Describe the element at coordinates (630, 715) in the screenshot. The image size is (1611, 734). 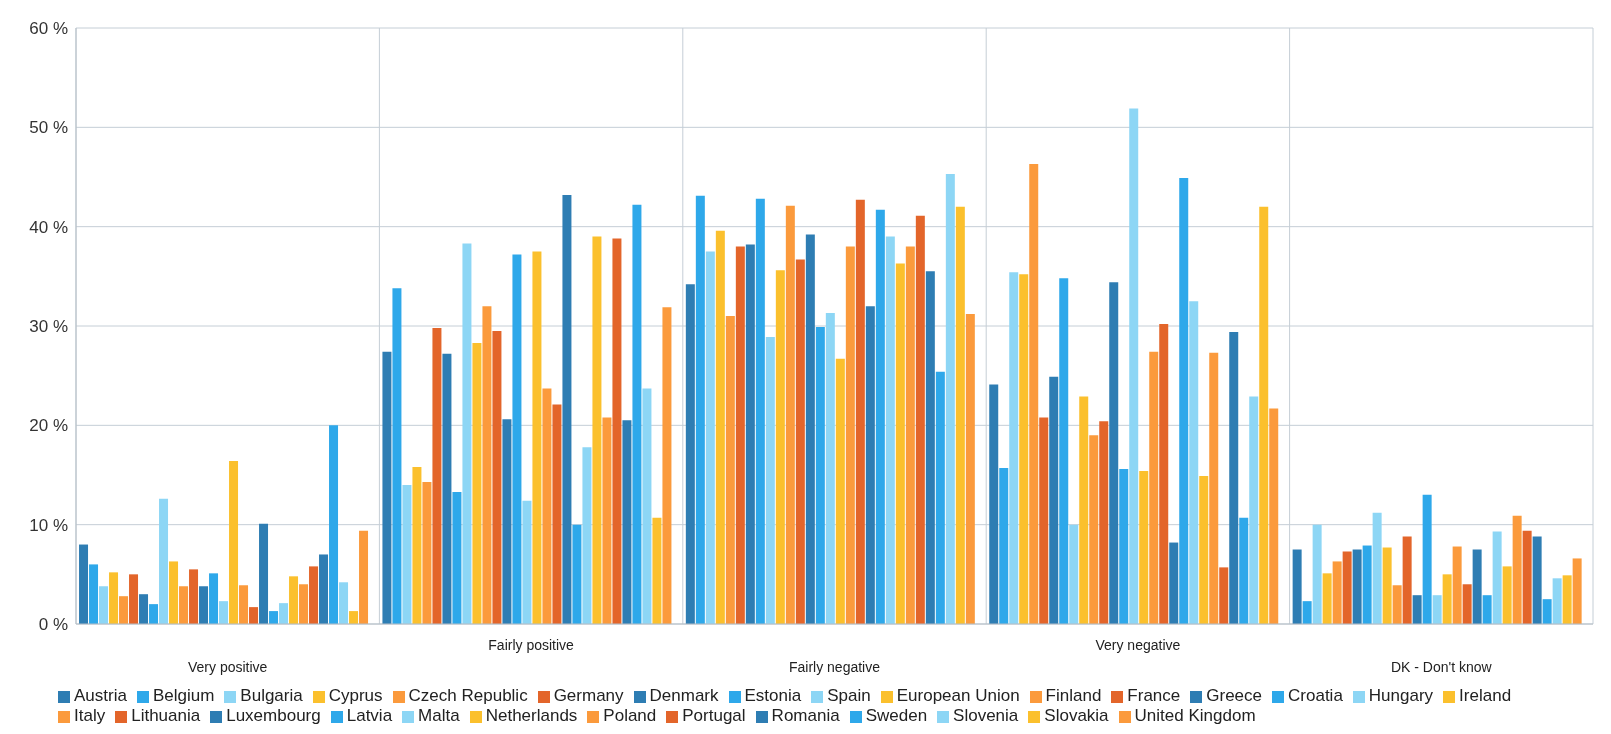
I see `legend-label: Poland` at that location.